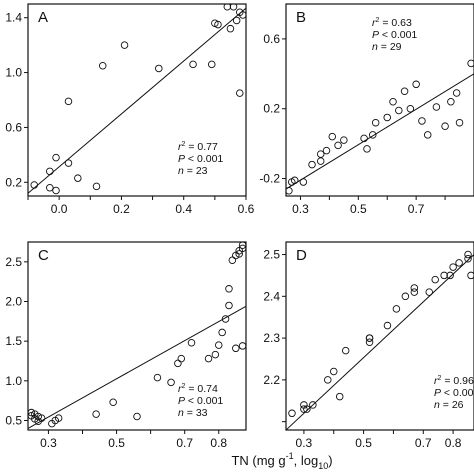 This screenshot has width=474, height=474. What do you see at coordinates (13, 341) in the screenshot?
I see `y-tick-label: 1.5` at bounding box center [13, 341].